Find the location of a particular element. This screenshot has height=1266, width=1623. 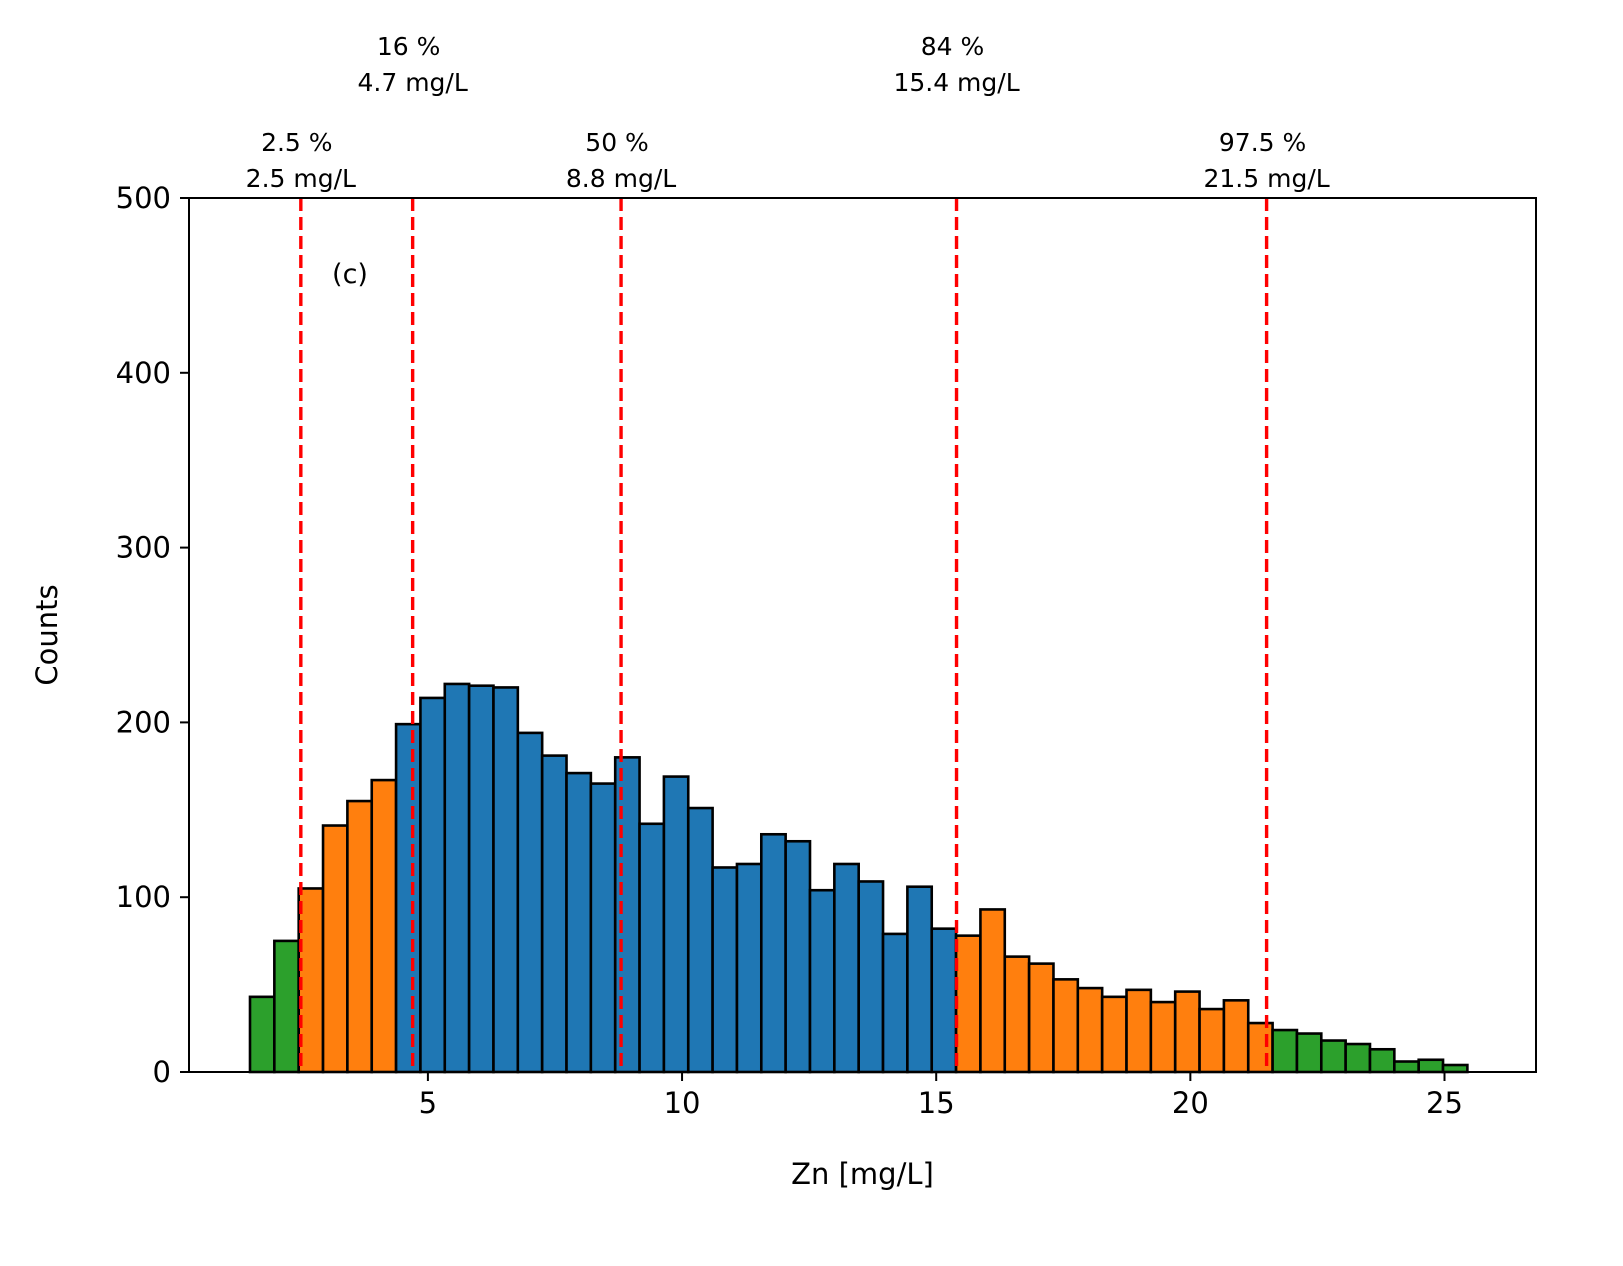

percentile-label-value: 21.5 mg/L is located at coordinates (1267, 178).